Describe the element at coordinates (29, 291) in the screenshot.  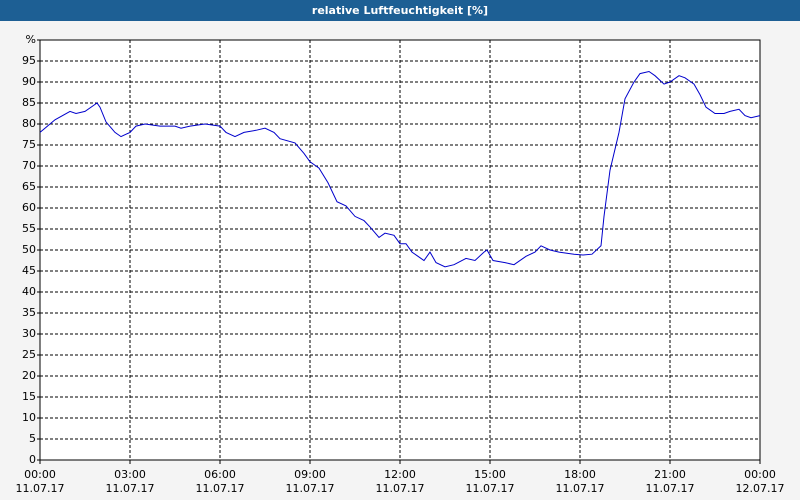
I see `y-tick-label: 40` at that location.